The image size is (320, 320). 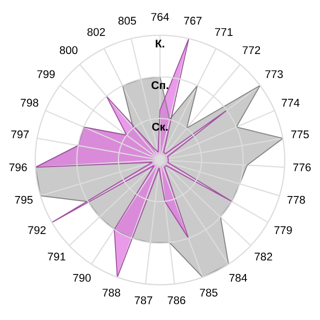 I want to click on spoke-label: 772, so click(x=251, y=50).